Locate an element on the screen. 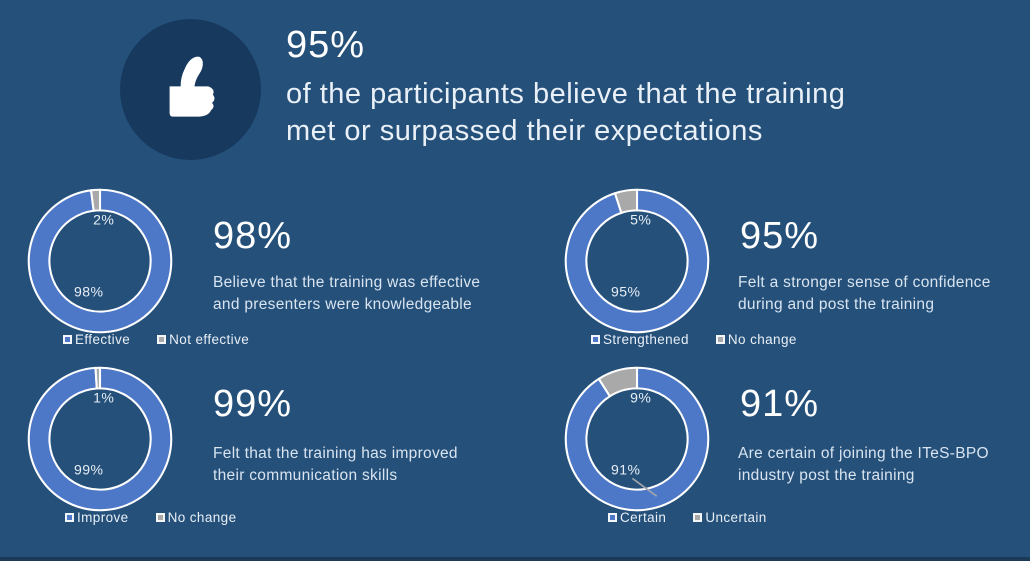  header-subtitle-line2: met or surpassed their expectations is located at coordinates (524, 130).